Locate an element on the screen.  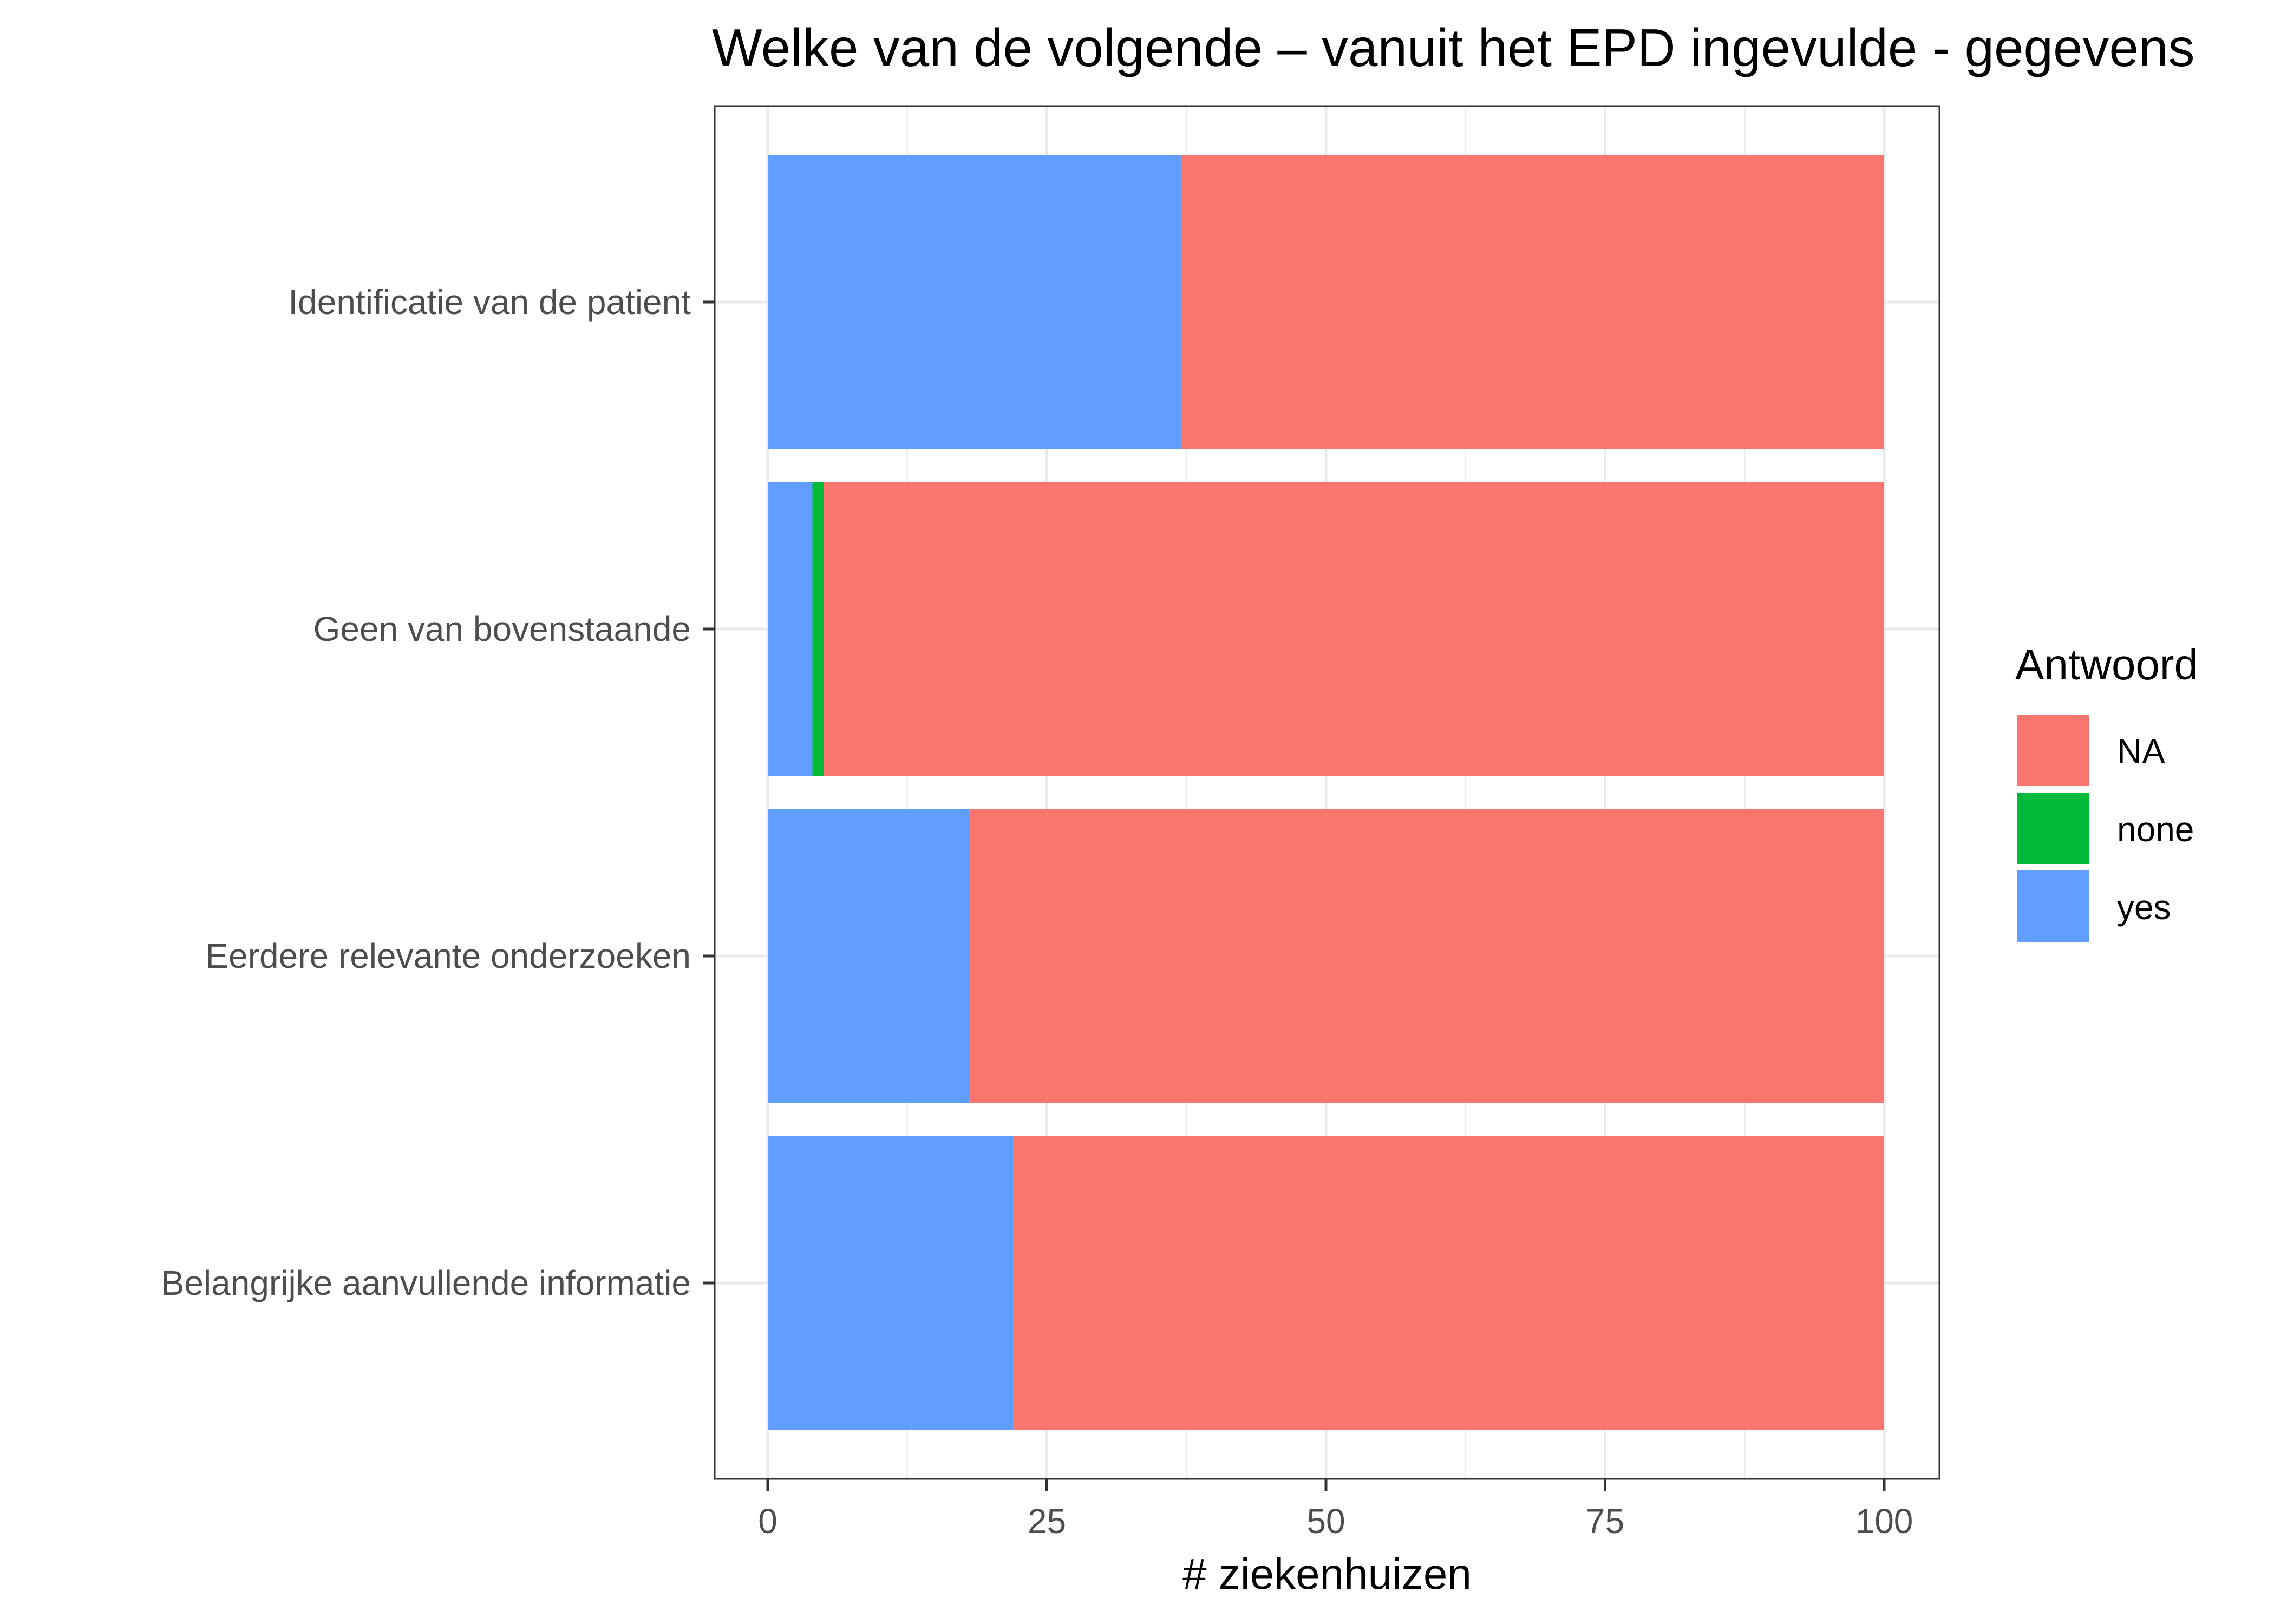
x-tick-label: 25 is located at coordinates (1047, 1521).